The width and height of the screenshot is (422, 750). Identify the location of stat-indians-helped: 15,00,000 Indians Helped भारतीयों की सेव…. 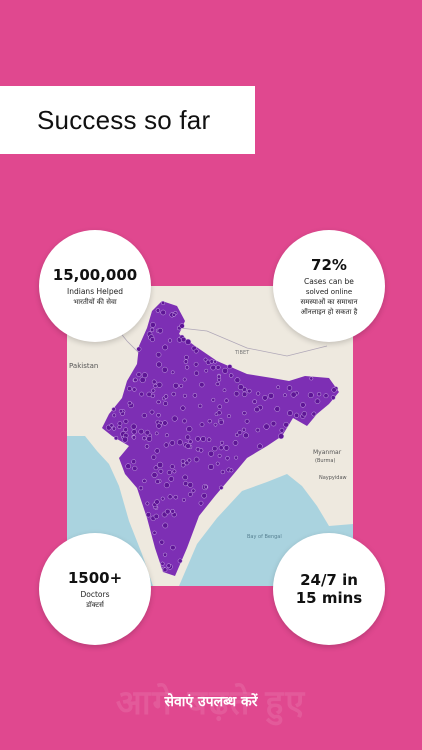
(95, 286).